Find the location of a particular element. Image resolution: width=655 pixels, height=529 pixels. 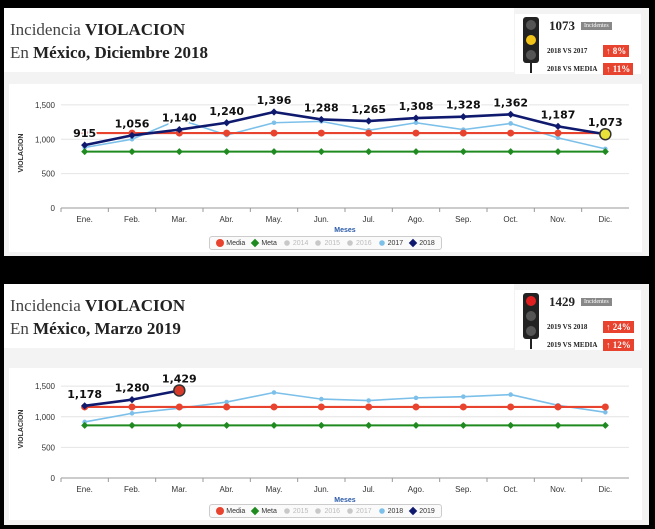

title-crime: VIOLACION is located at coordinates (135, 29).